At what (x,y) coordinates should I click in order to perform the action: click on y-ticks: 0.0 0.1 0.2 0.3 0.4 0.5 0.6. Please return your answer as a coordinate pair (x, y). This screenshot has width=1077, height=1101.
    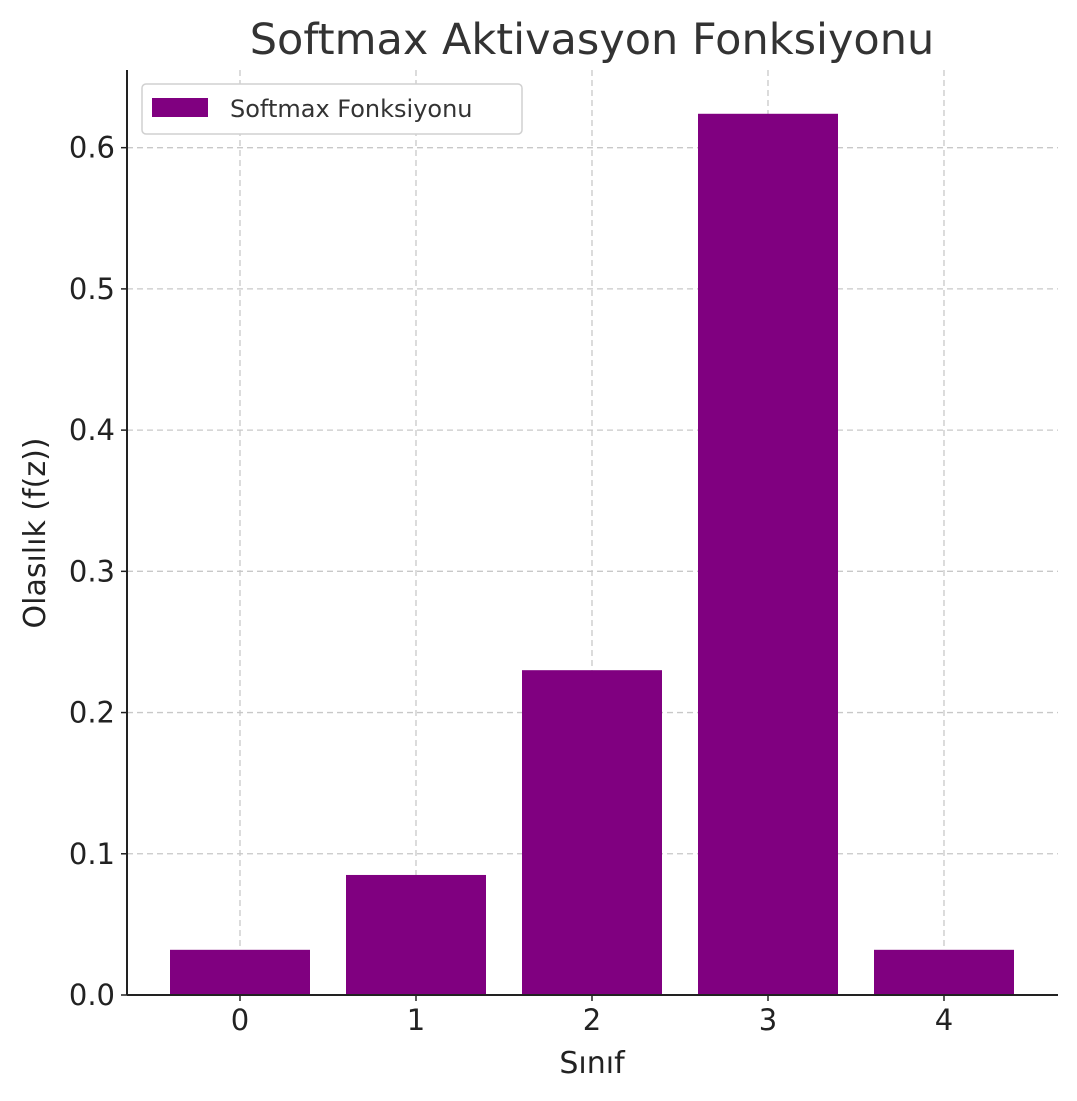
    Looking at the image, I should click on (98, 571).